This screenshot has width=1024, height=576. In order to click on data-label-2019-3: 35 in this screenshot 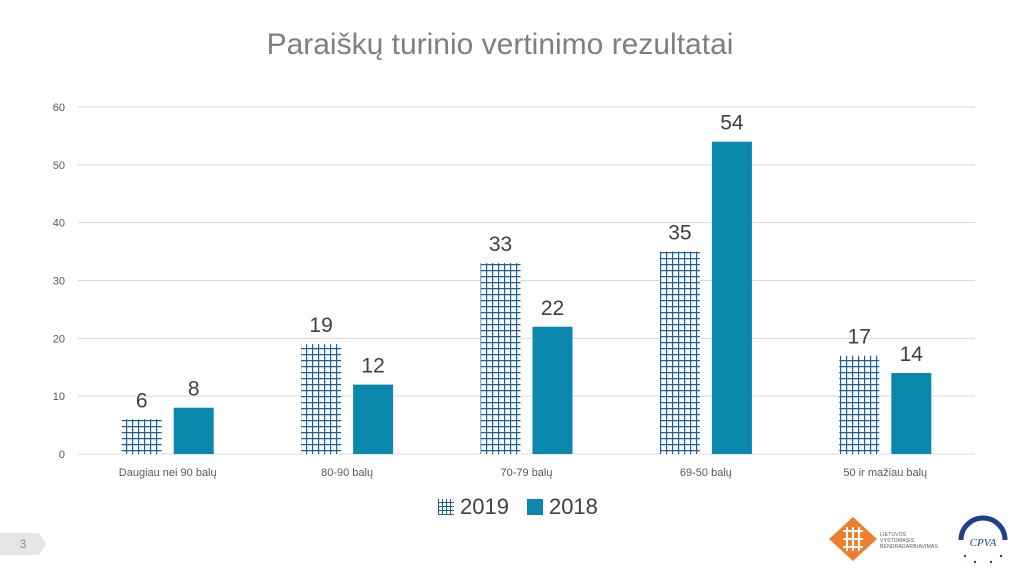, I will do `click(679, 233)`.